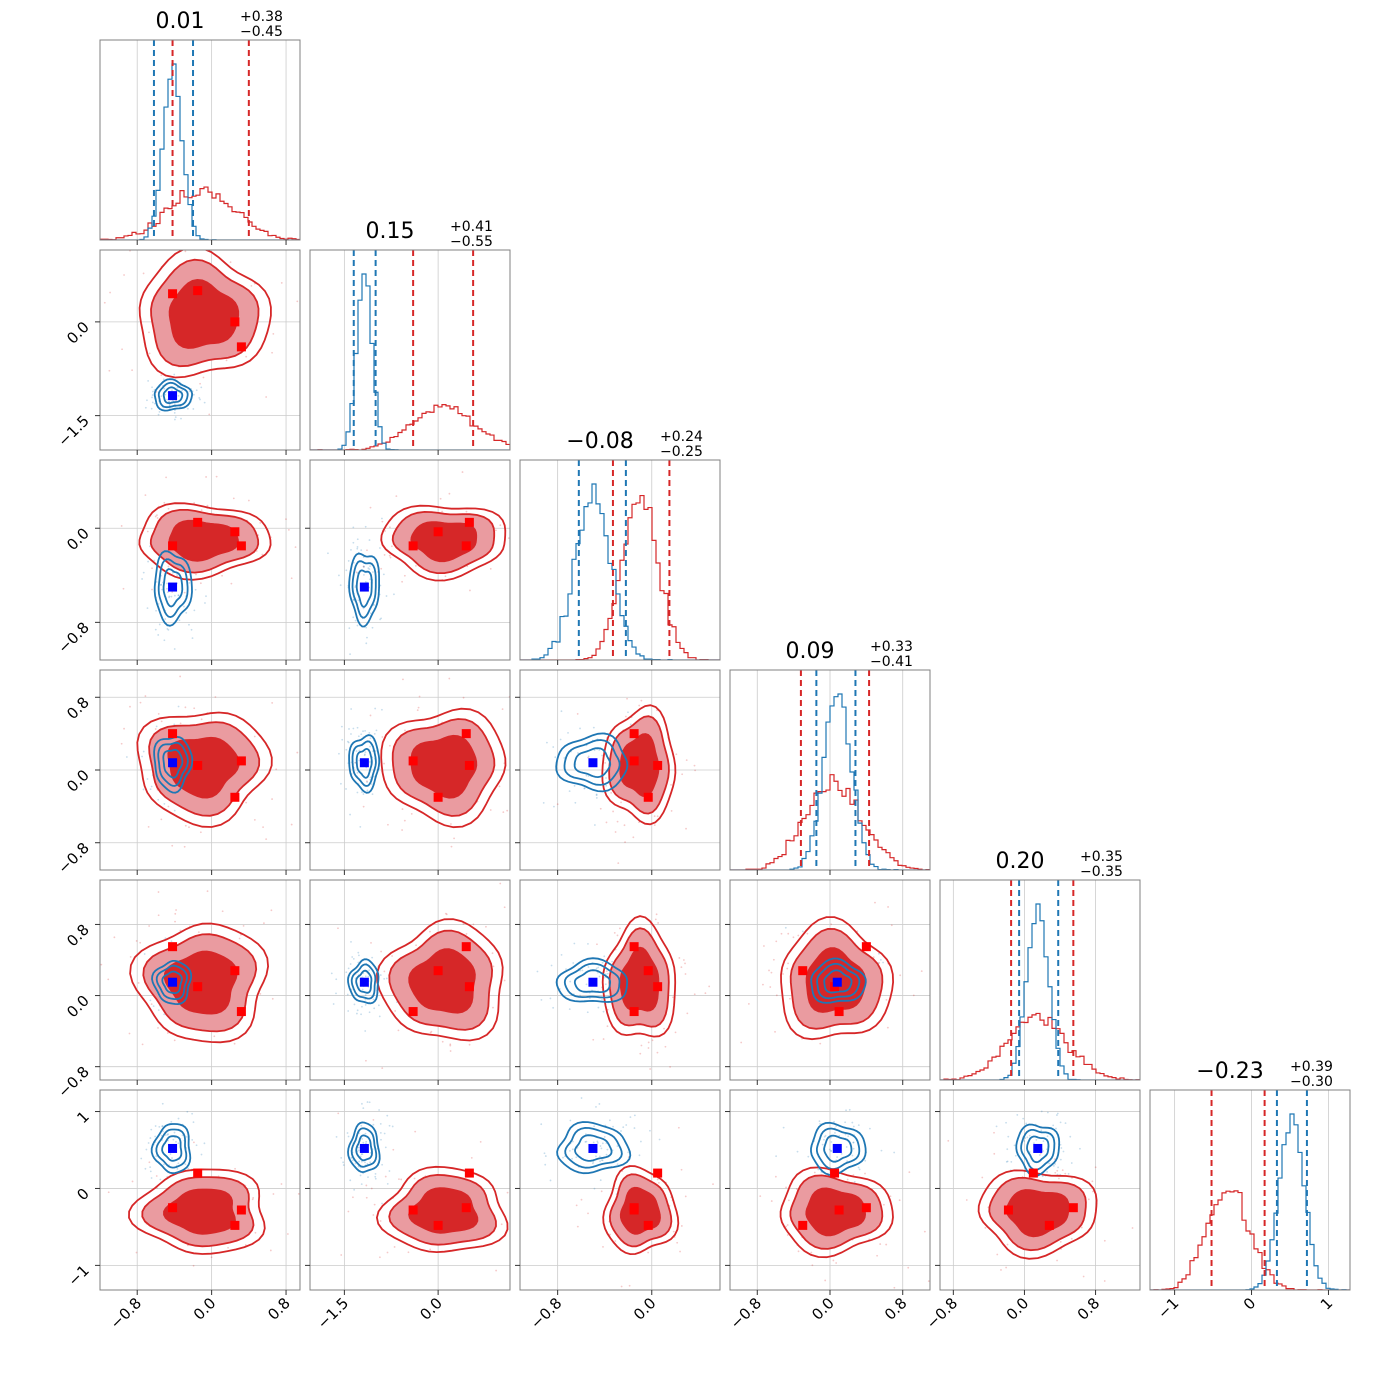 The height and width of the screenshot is (1390, 1390). I want to click on y-tick-label: −0.8, so click(73, 637).